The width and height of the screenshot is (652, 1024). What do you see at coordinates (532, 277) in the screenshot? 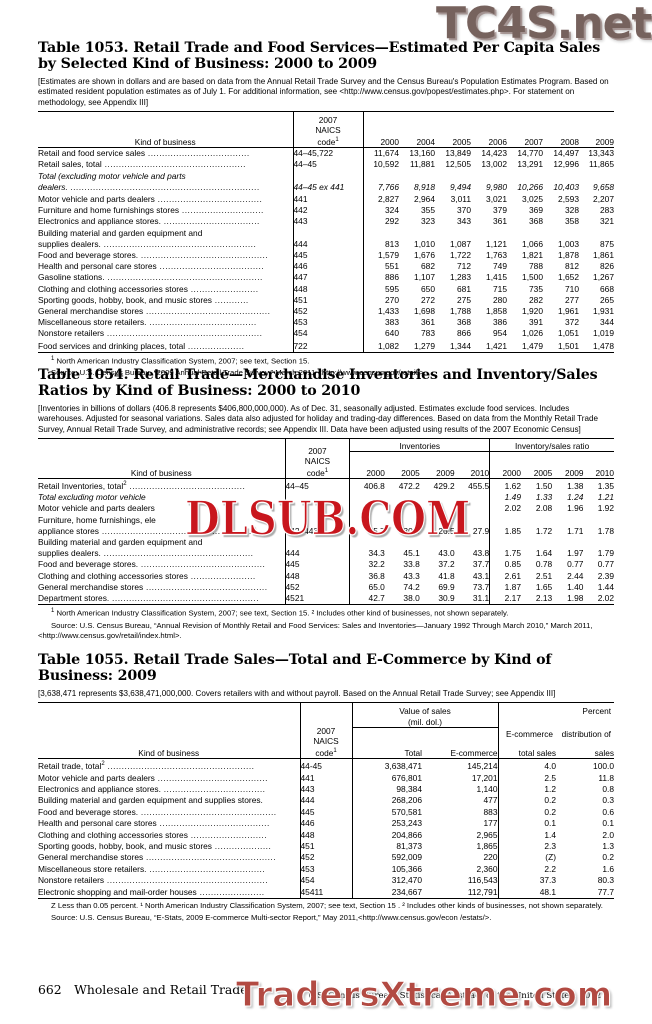
I see `value-cell: 1,500` at bounding box center [532, 277].